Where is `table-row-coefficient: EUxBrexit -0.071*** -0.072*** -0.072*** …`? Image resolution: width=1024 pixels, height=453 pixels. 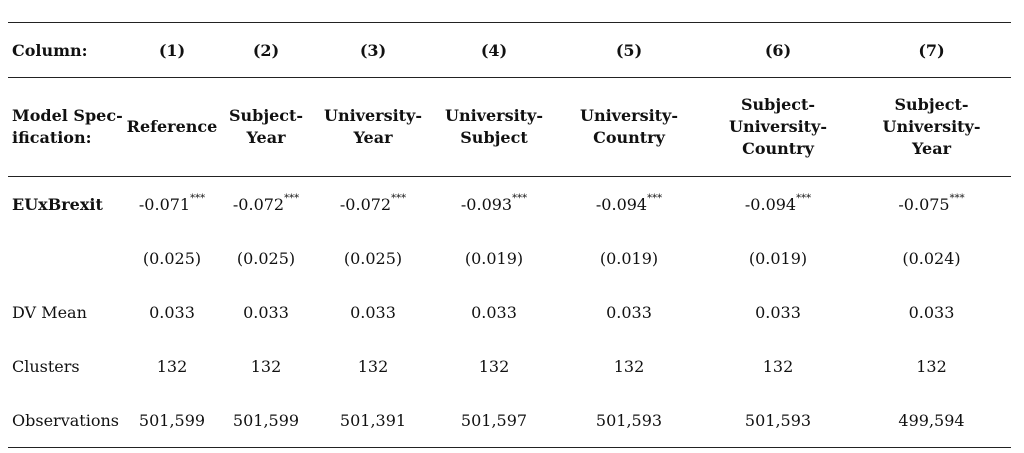
table-row-coefficient: EUxBrexit -0.071*** -0.072*** -0.072*** … is located at coordinates (509, 204).